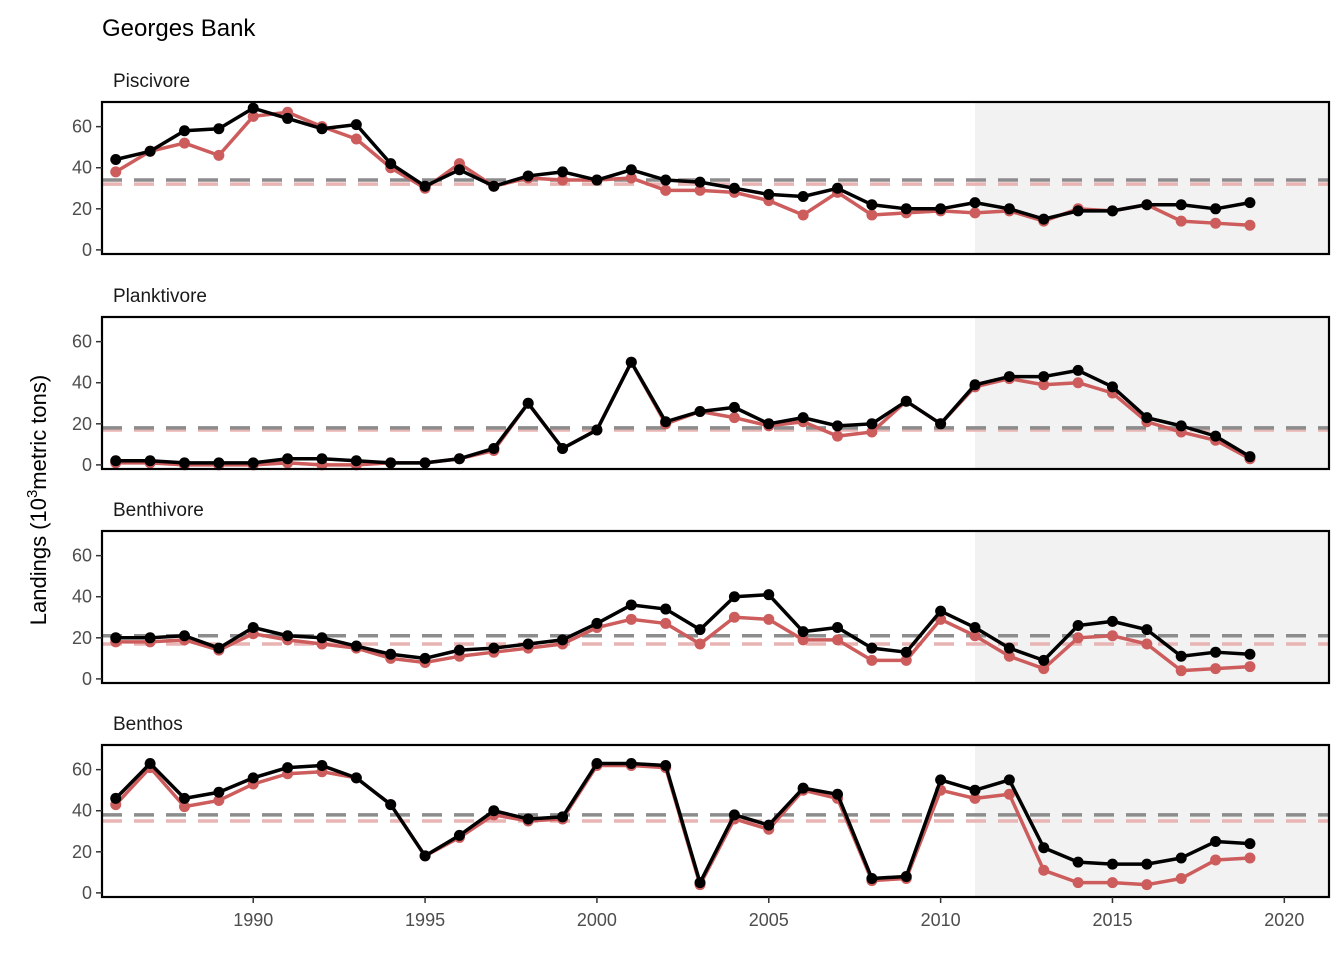  Describe the element at coordinates (151, 81) in the screenshot. I see `panel-label-piscivore: Piscivore` at that location.